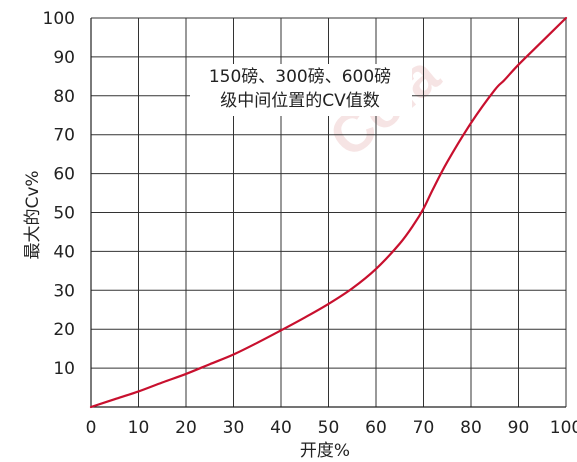 This screenshot has width=577, height=462. I want to click on x-tick-label: 40, so click(281, 428).